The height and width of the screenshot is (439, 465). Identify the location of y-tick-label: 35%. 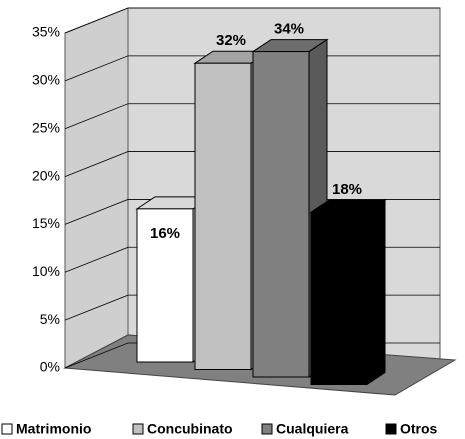
(46, 32).